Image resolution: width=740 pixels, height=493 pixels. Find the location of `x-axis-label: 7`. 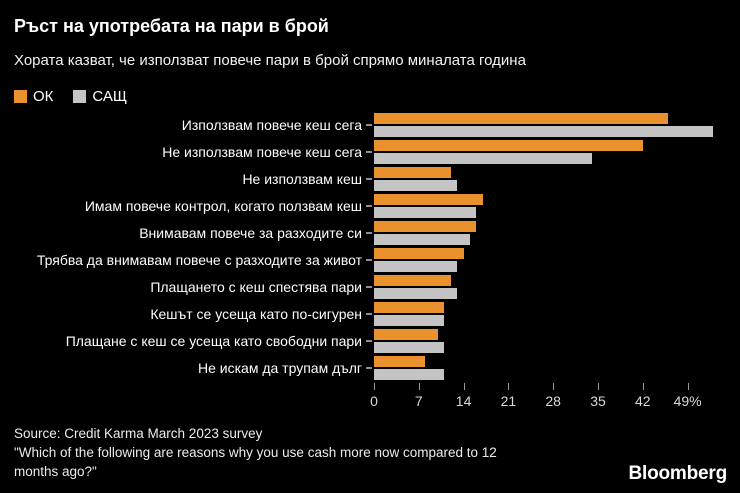

x-axis-label: 7 is located at coordinates (418, 401).